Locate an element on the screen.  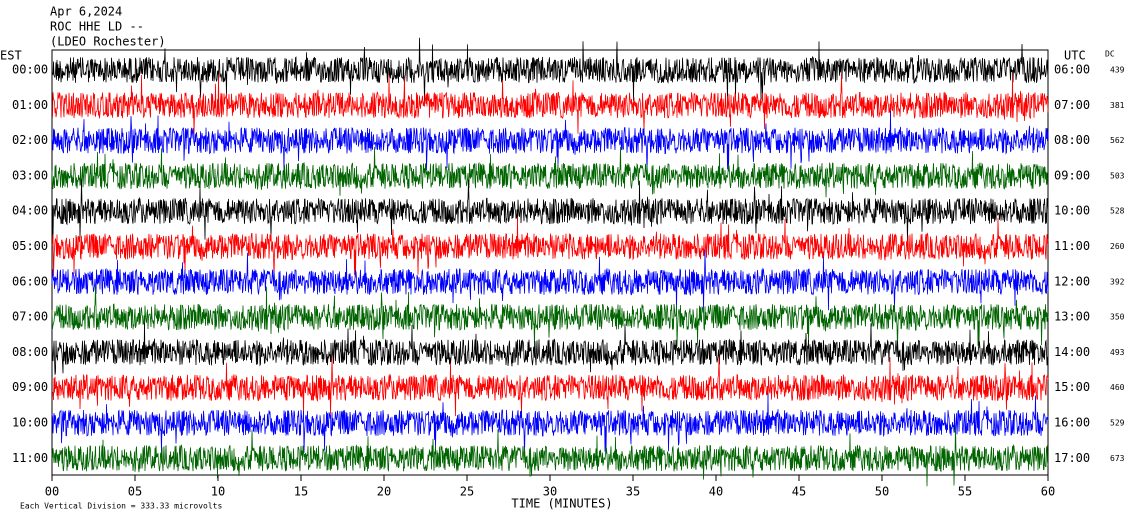
utc-label: 14:00 is located at coordinates (1072, 352).